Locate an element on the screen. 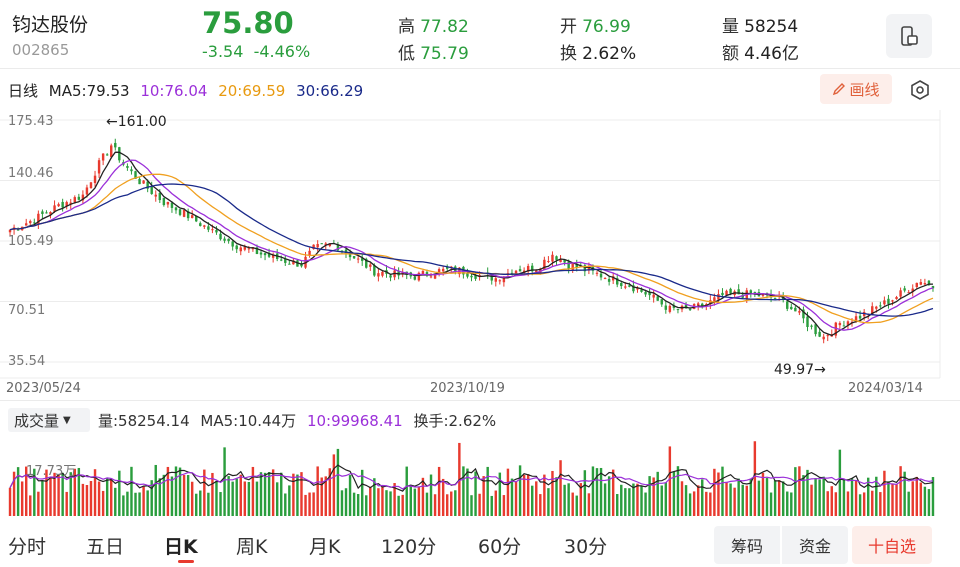  add-favorite-button: 十自选 is located at coordinates (892, 545).